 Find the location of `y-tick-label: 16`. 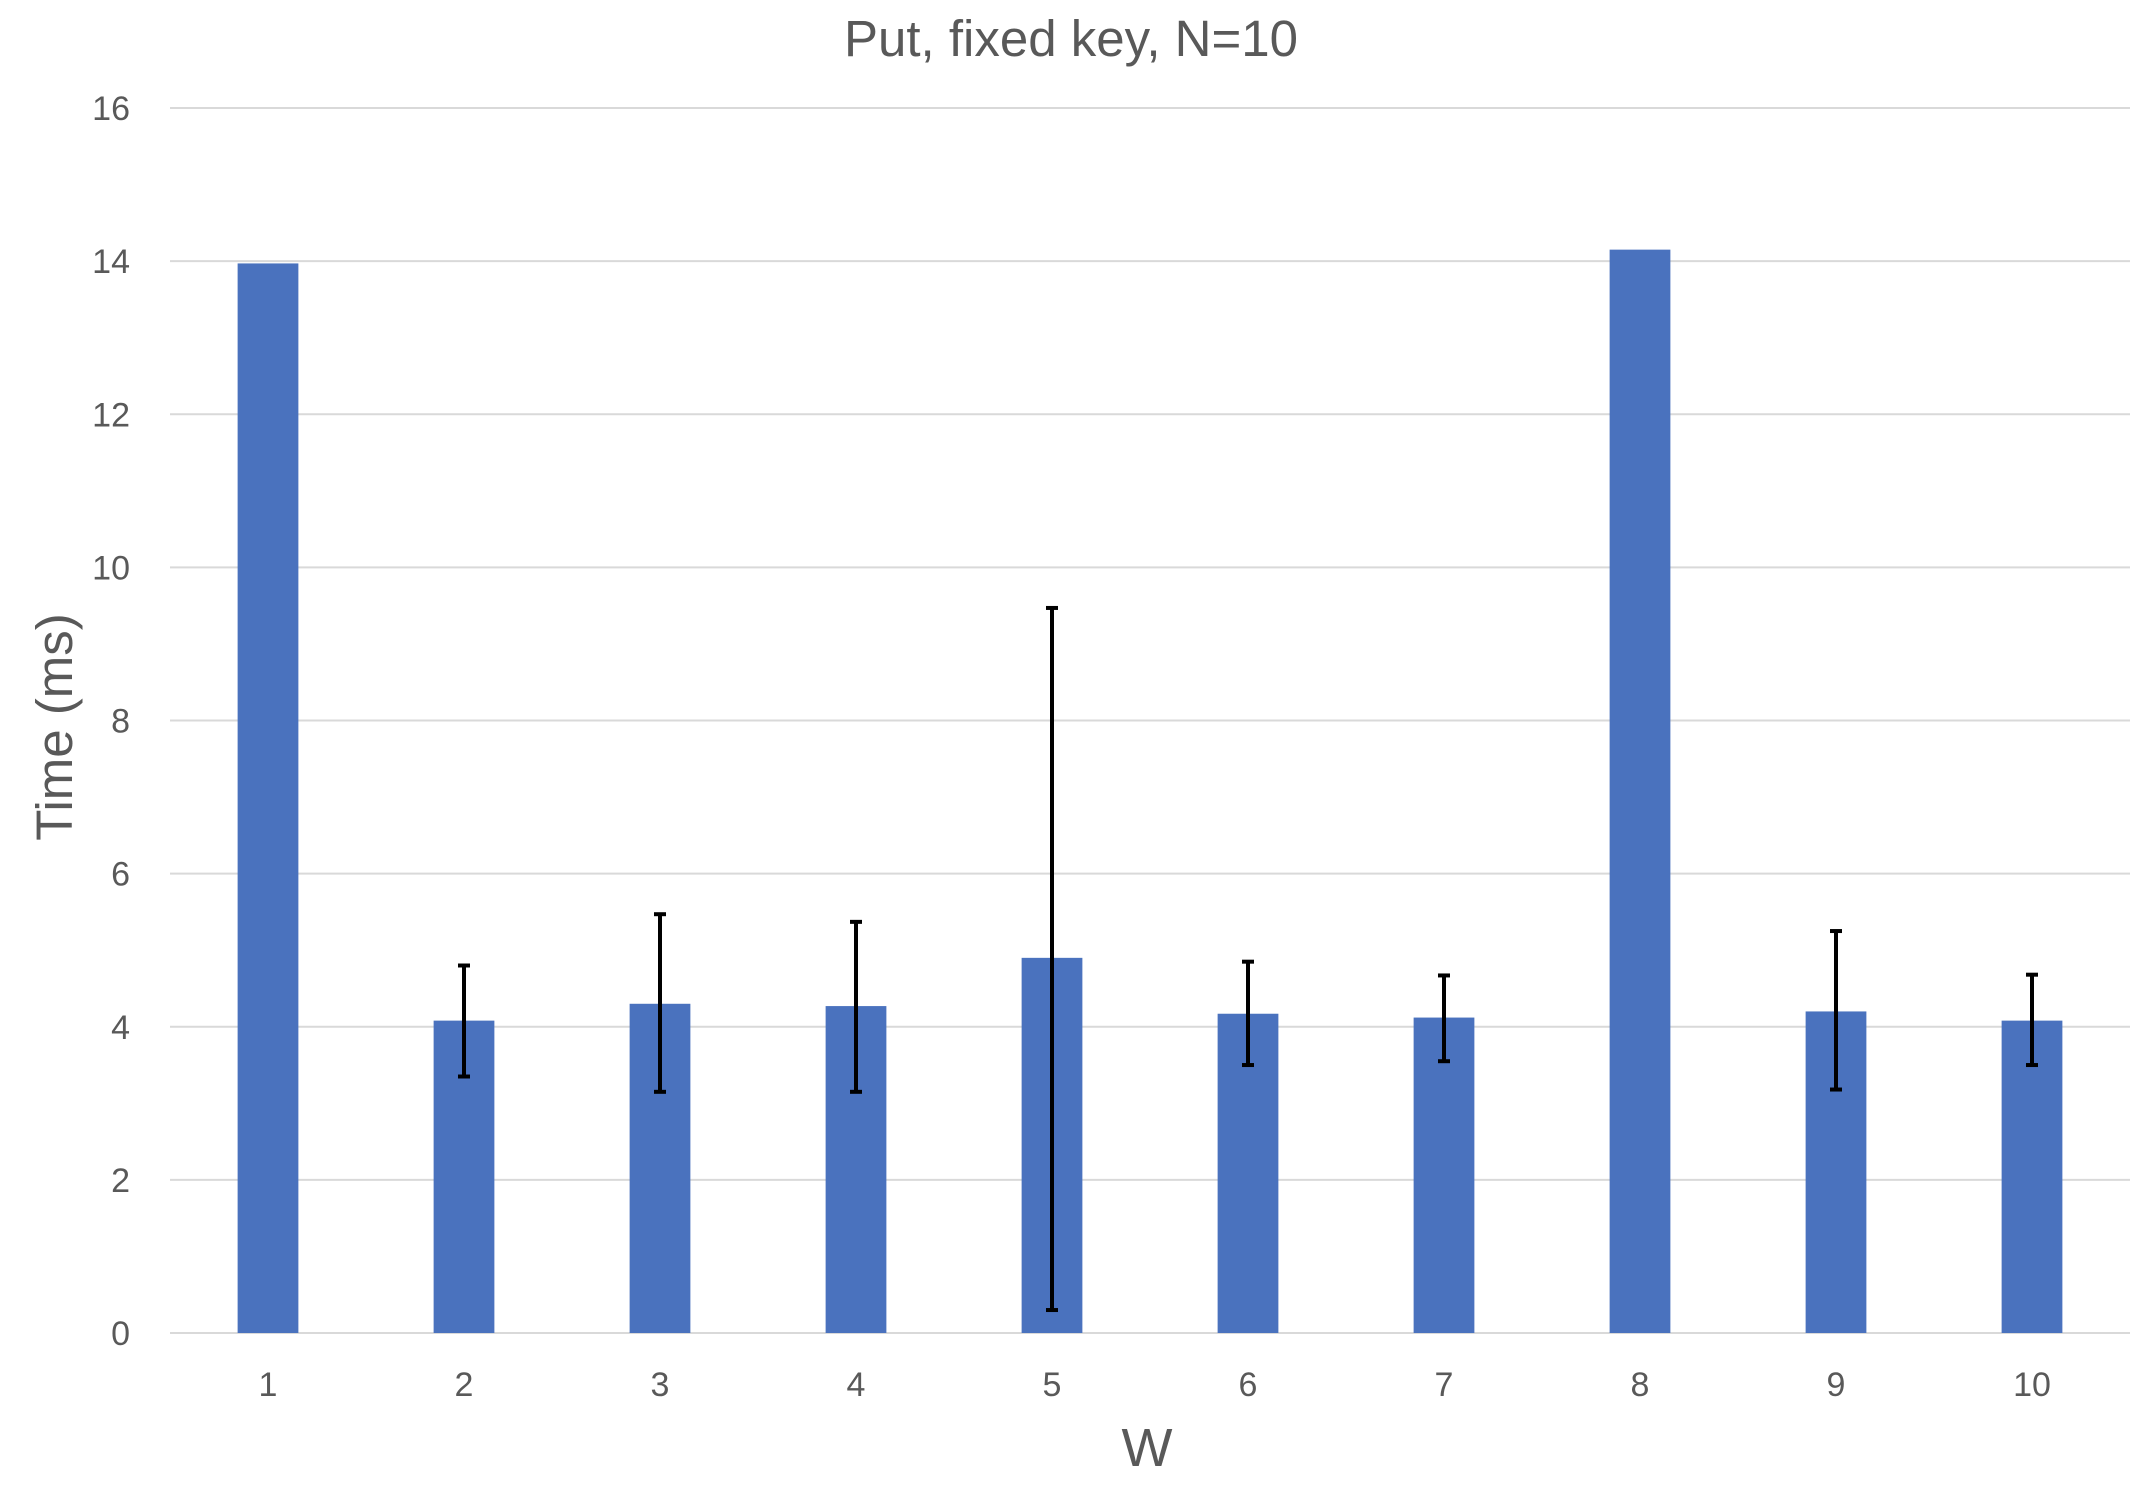

y-tick-label: 16 is located at coordinates (111, 109).